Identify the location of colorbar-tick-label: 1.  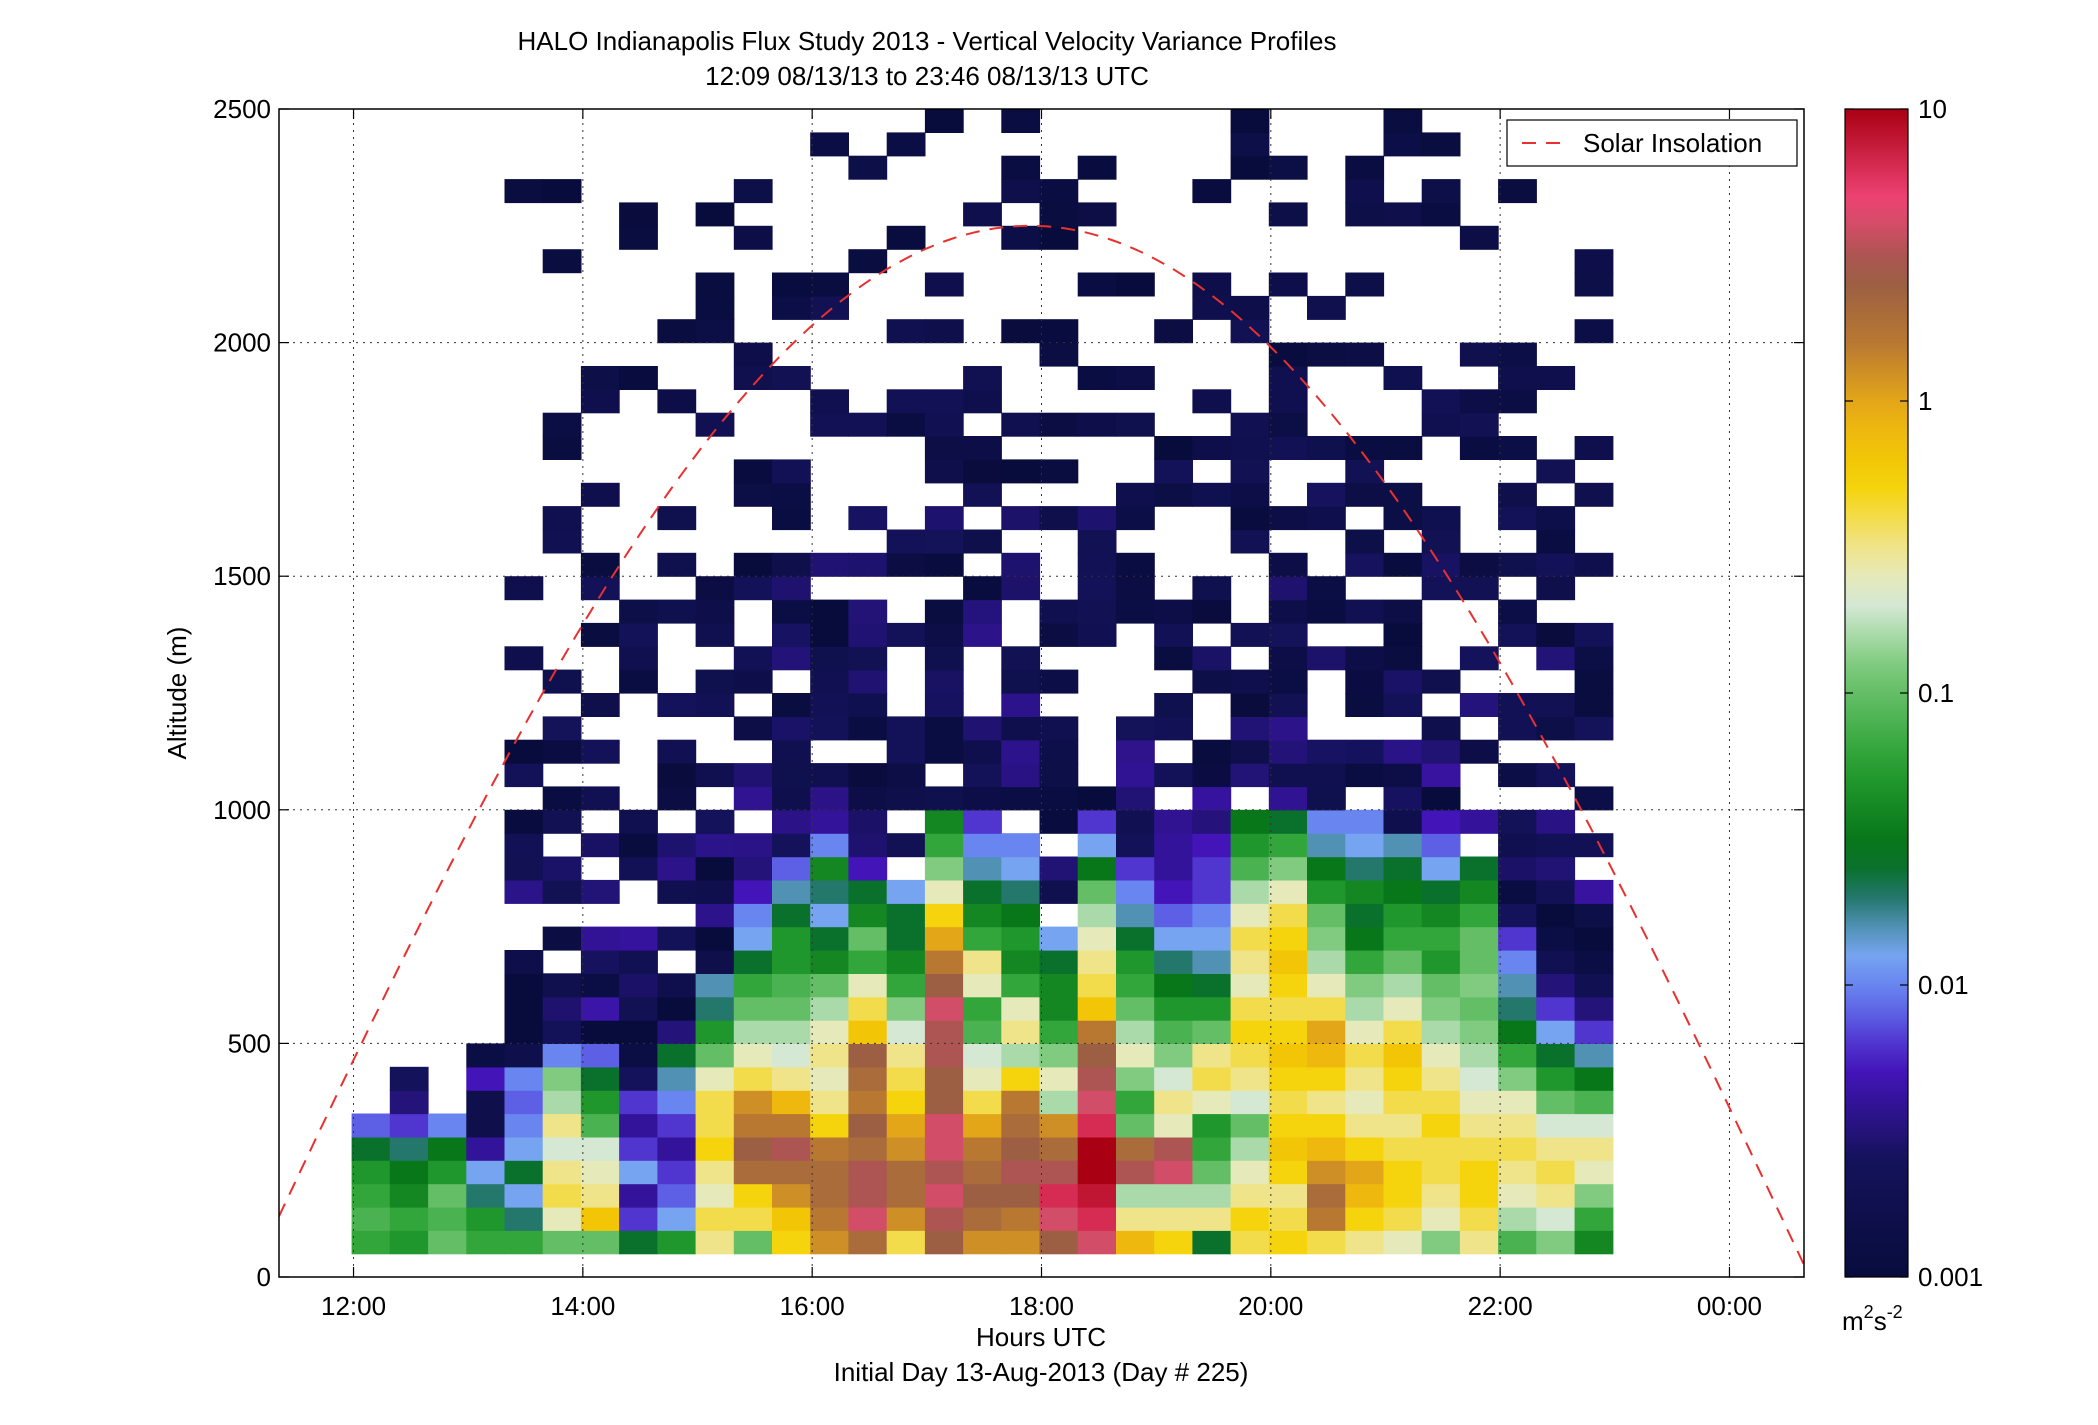
(1925, 401).